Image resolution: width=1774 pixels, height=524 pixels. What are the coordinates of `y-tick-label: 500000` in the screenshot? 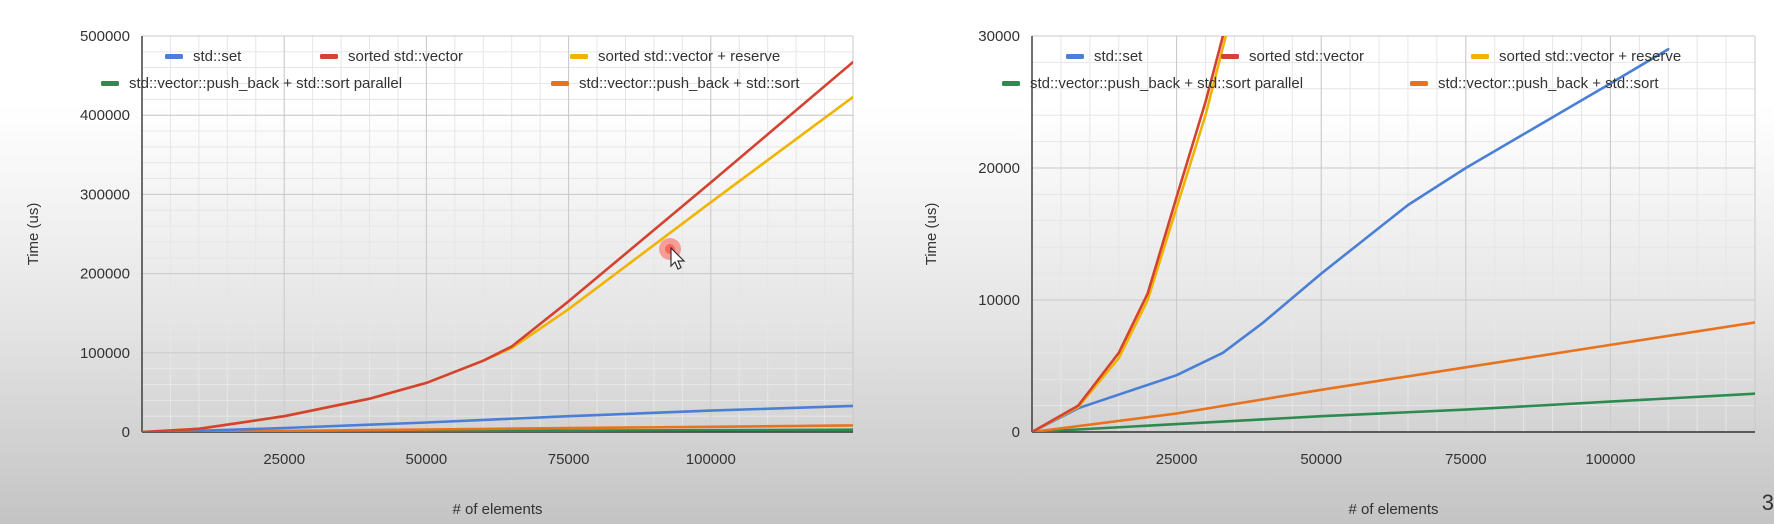 It's located at (105, 36).